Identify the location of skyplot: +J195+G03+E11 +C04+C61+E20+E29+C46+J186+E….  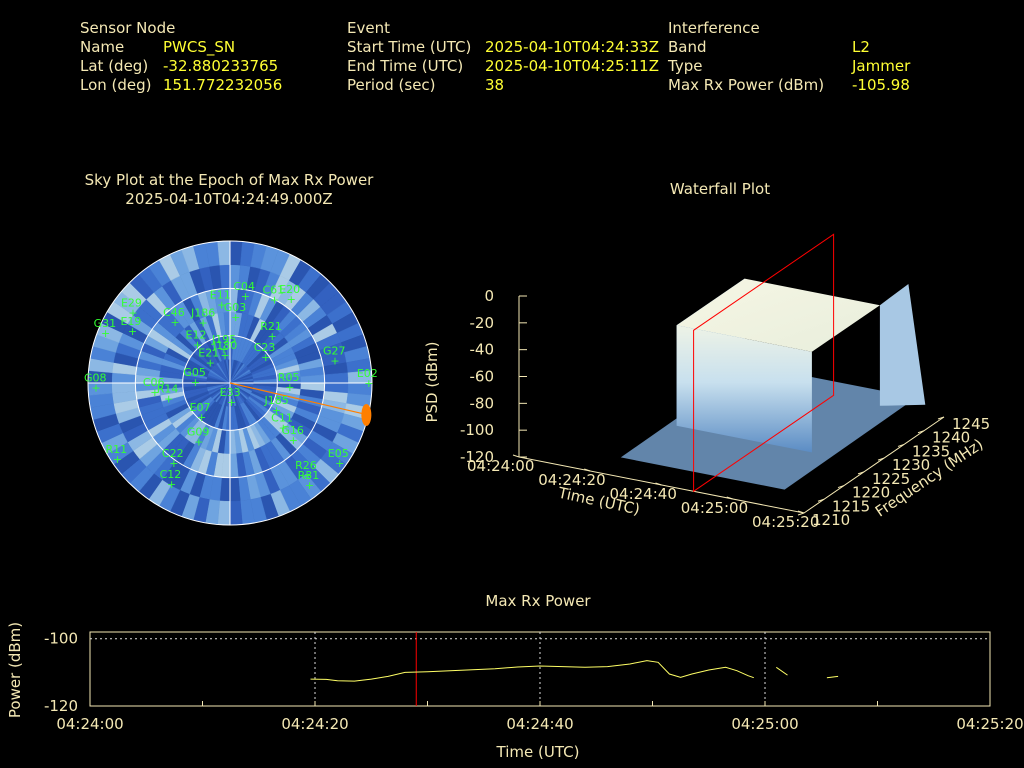
(231, 383).